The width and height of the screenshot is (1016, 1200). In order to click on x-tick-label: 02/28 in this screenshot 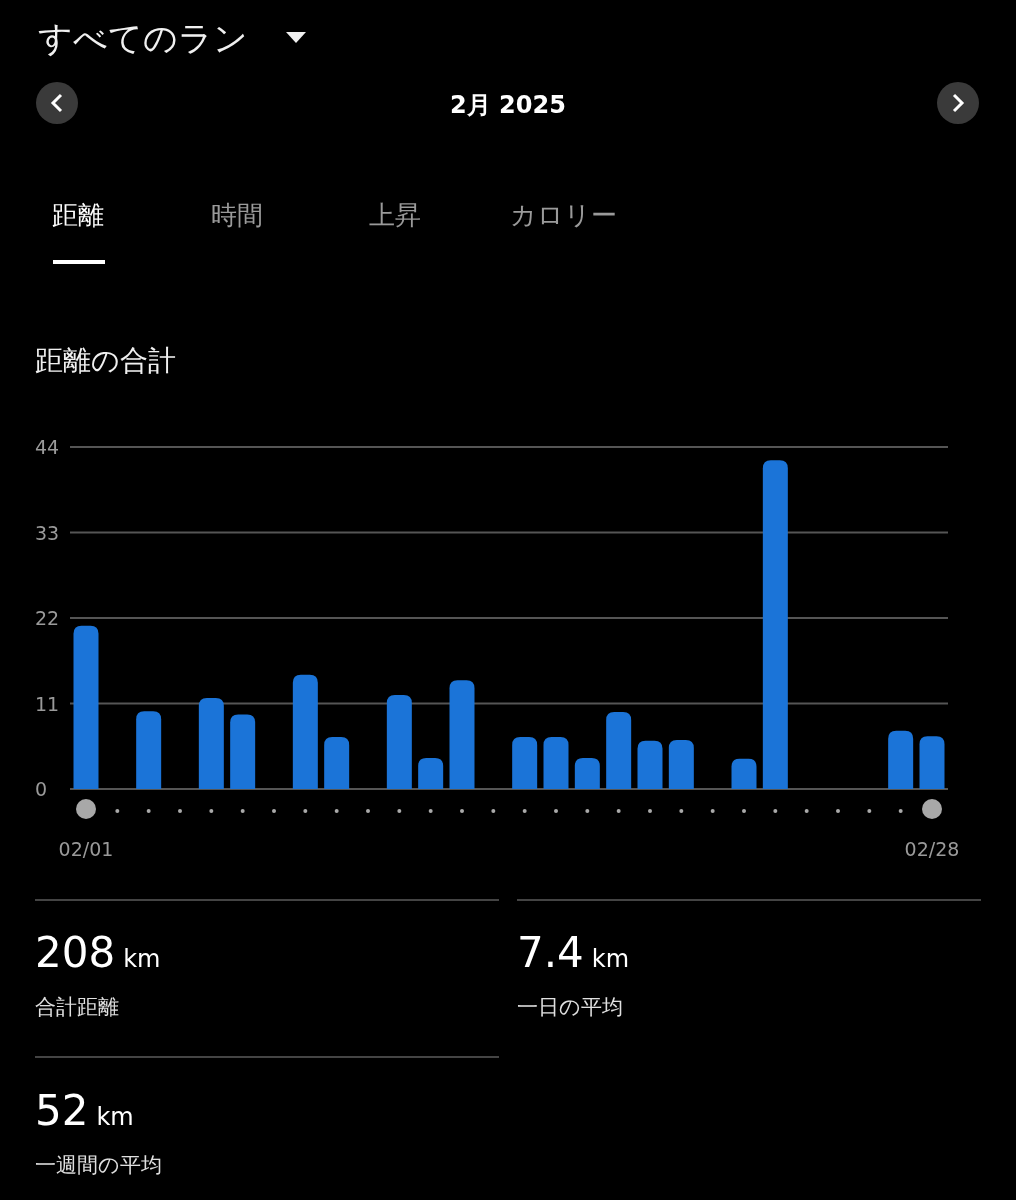, I will do `click(932, 849)`.